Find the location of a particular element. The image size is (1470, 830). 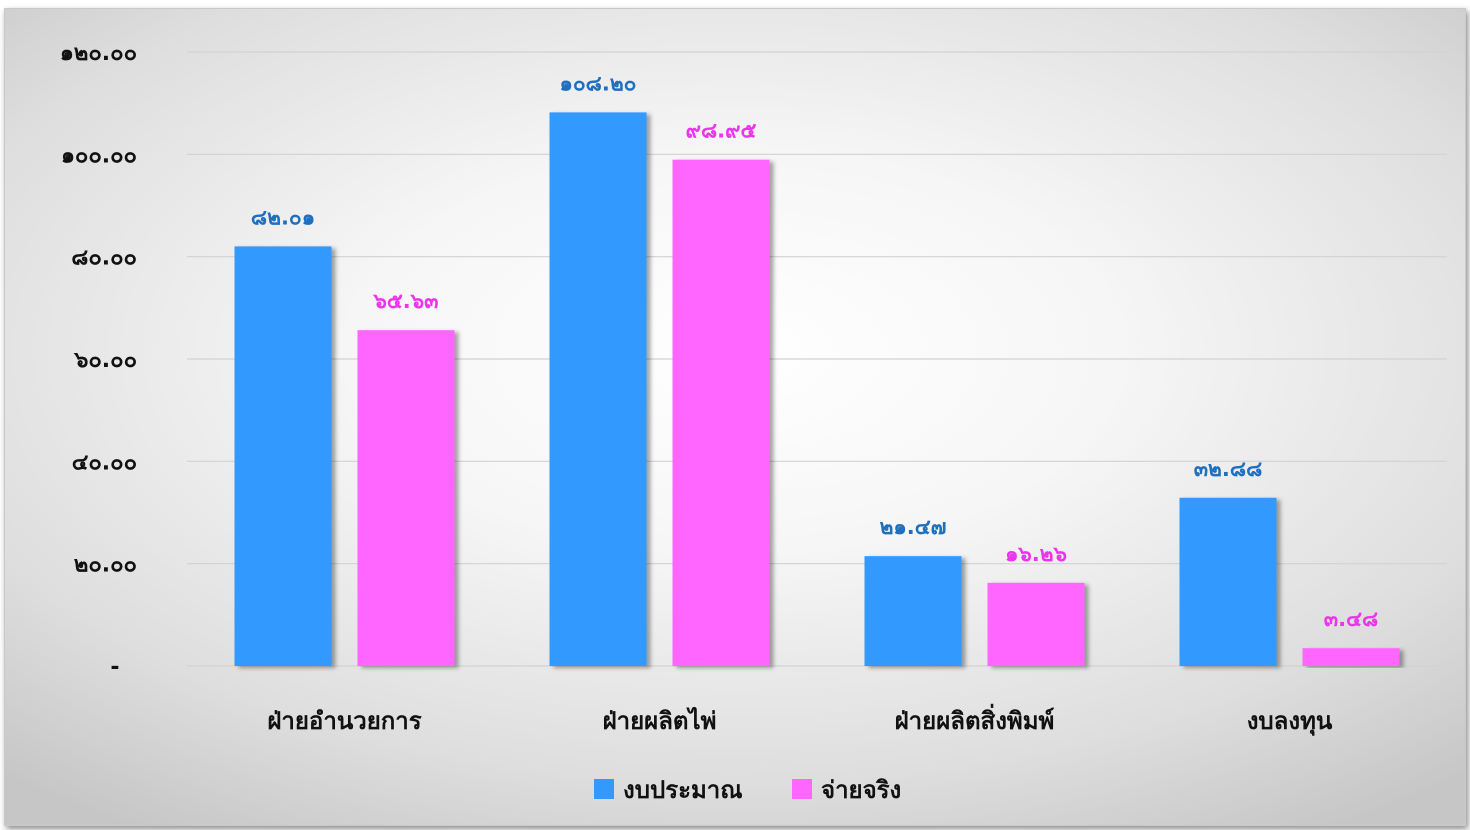

data-label-actual-3: ๓.๔๘ is located at coordinates (1351, 619).